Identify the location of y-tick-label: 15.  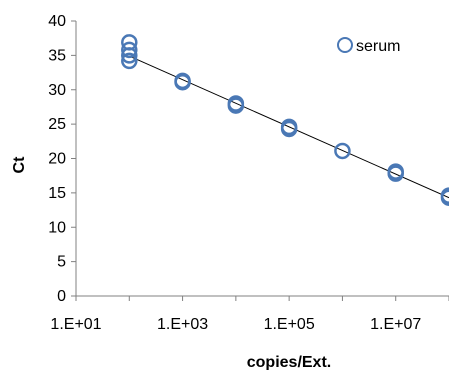
(57, 193).